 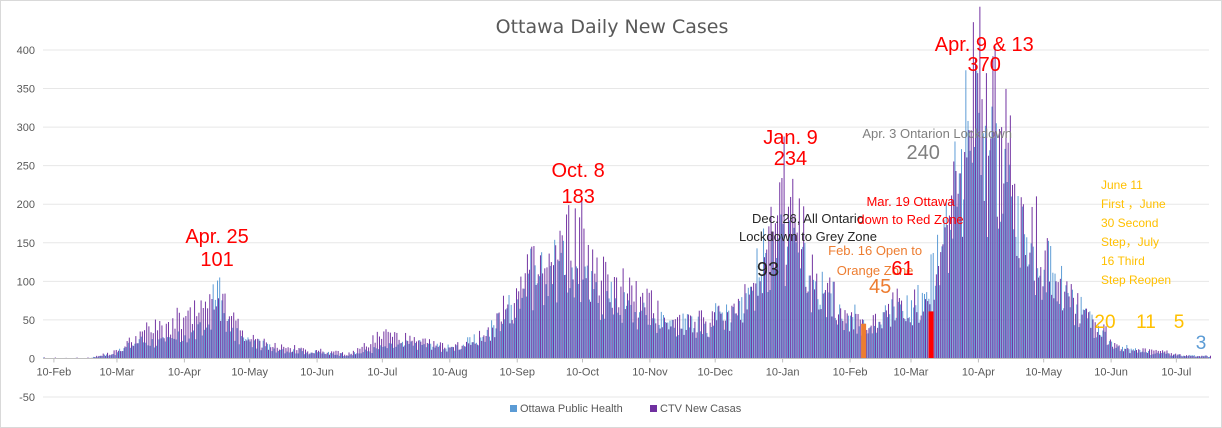 What do you see at coordinates (26, 205) in the screenshot?
I see `y-tick-label: 200` at bounding box center [26, 205].